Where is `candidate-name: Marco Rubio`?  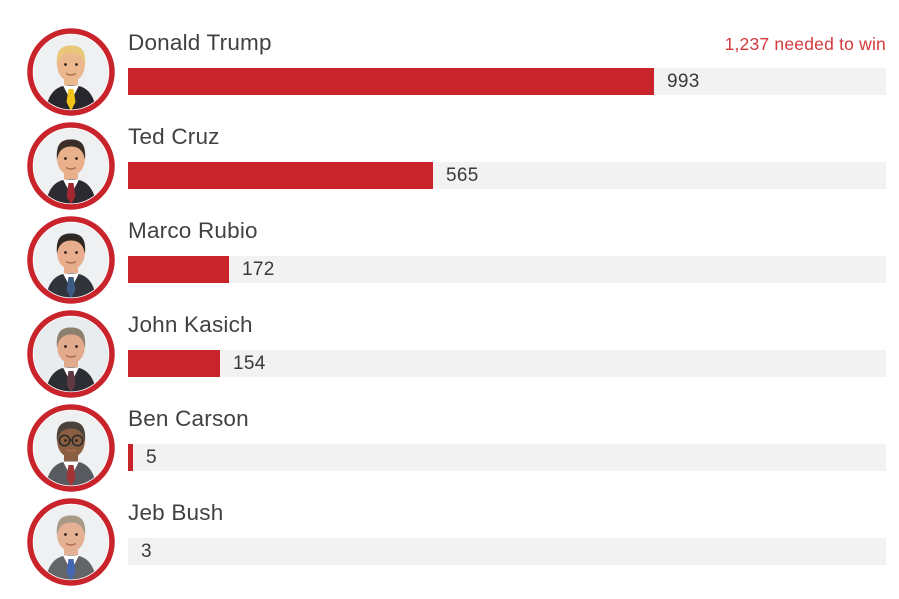
candidate-name: Marco Rubio is located at coordinates (193, 230).